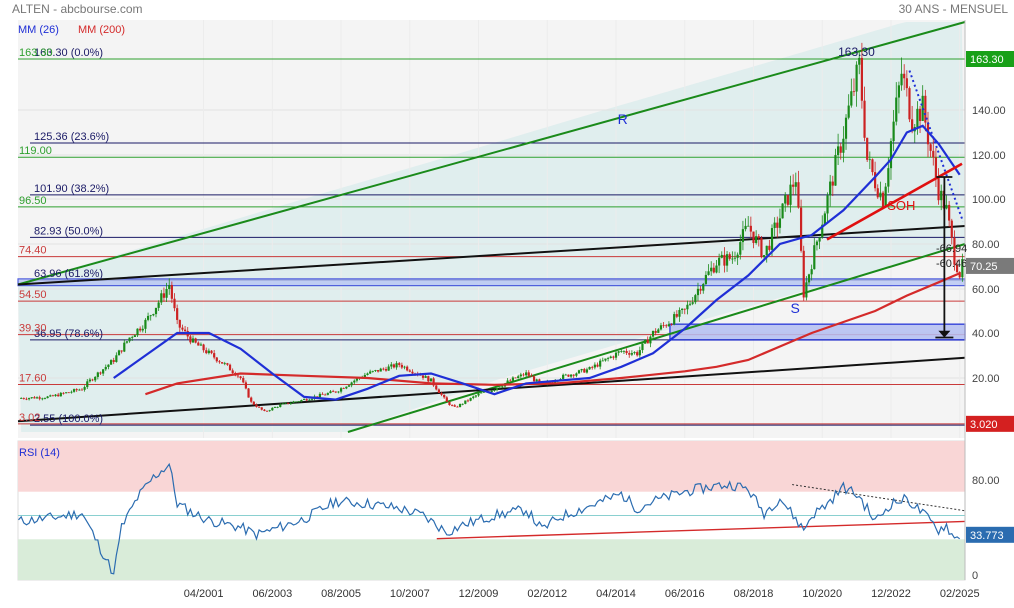 The height and width of the screenshot is (608, 1014). I want to click on level-label-red: 39.30, so click(33, 329).